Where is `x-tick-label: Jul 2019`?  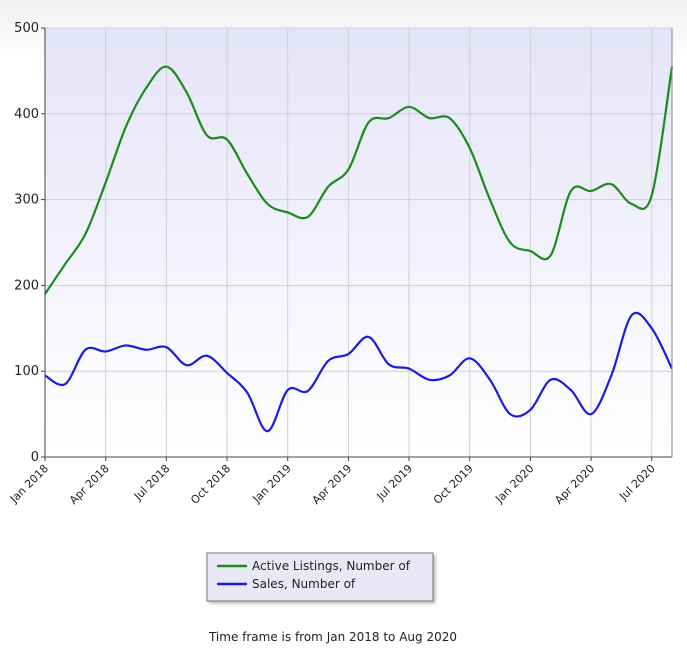 x-tick-label: Jul 2019 is located at coordinates (395, 483).